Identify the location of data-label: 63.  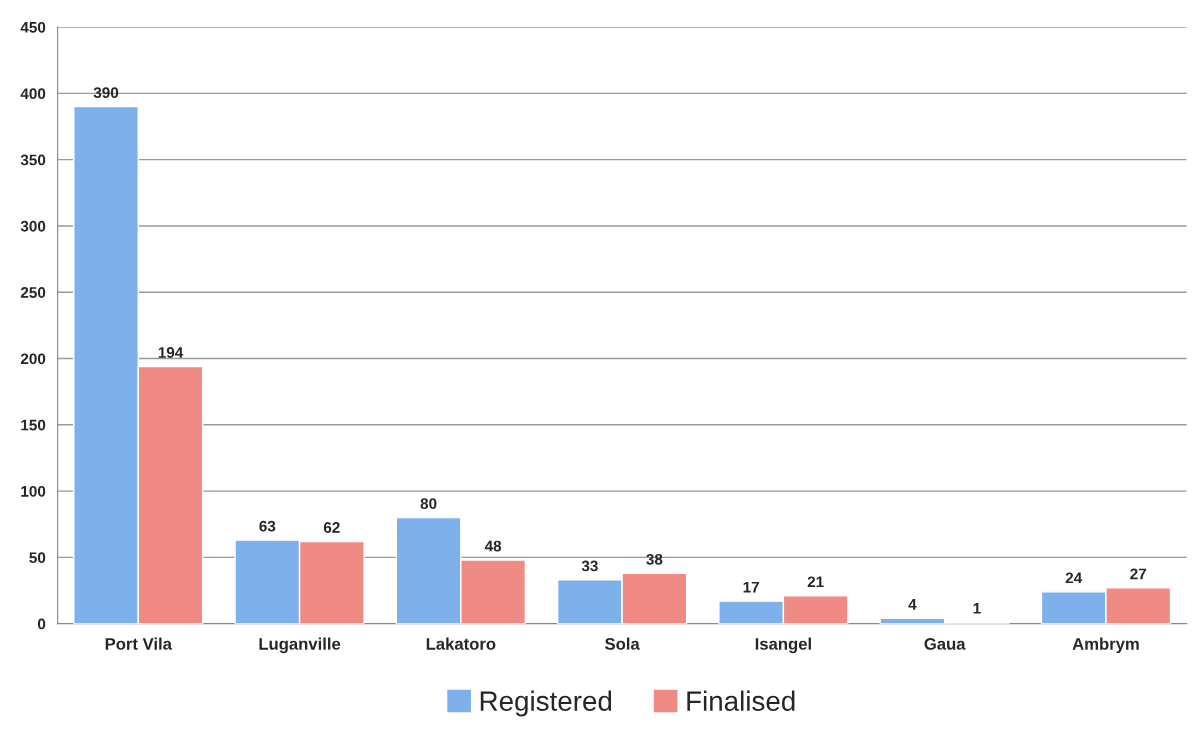
(267, 526).